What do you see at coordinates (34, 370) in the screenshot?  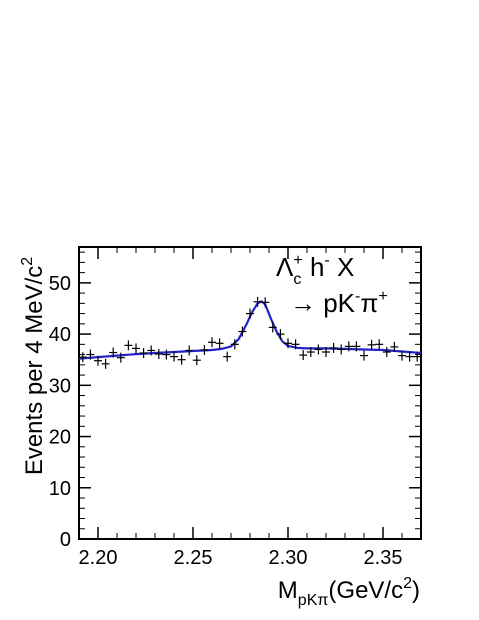 I see `y-axis-title-main: Events per 4 MeV/c` at bounding box center [34, 370].